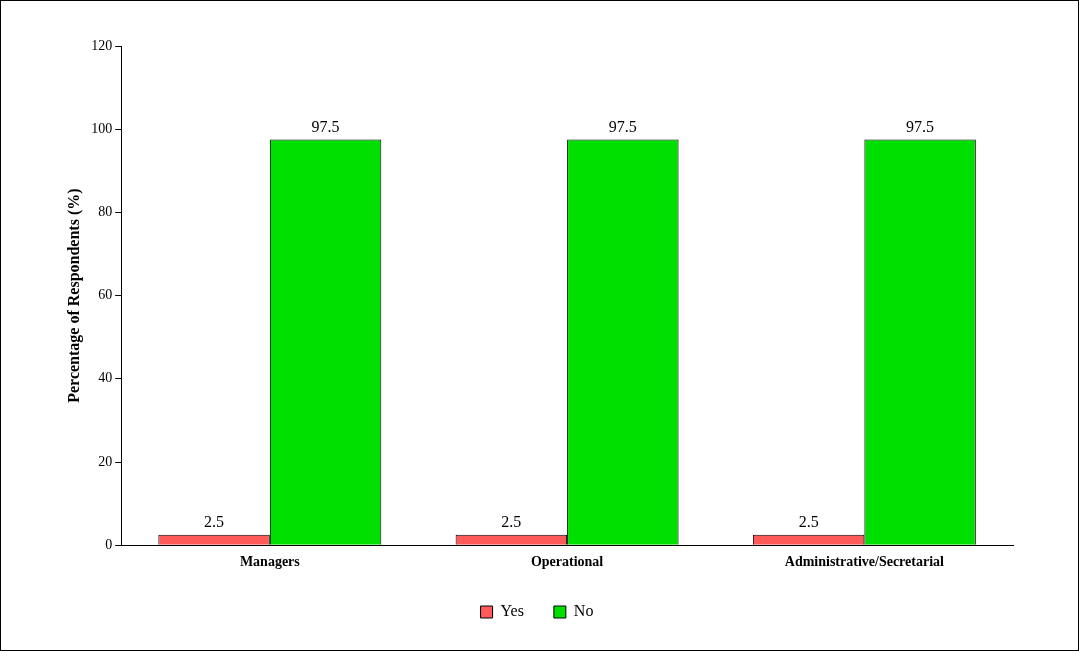 The image size is (1079, 651). Describe the element at coordinates (105, 461) in the screenshot. I see `y-tick-label: 20` at that location.